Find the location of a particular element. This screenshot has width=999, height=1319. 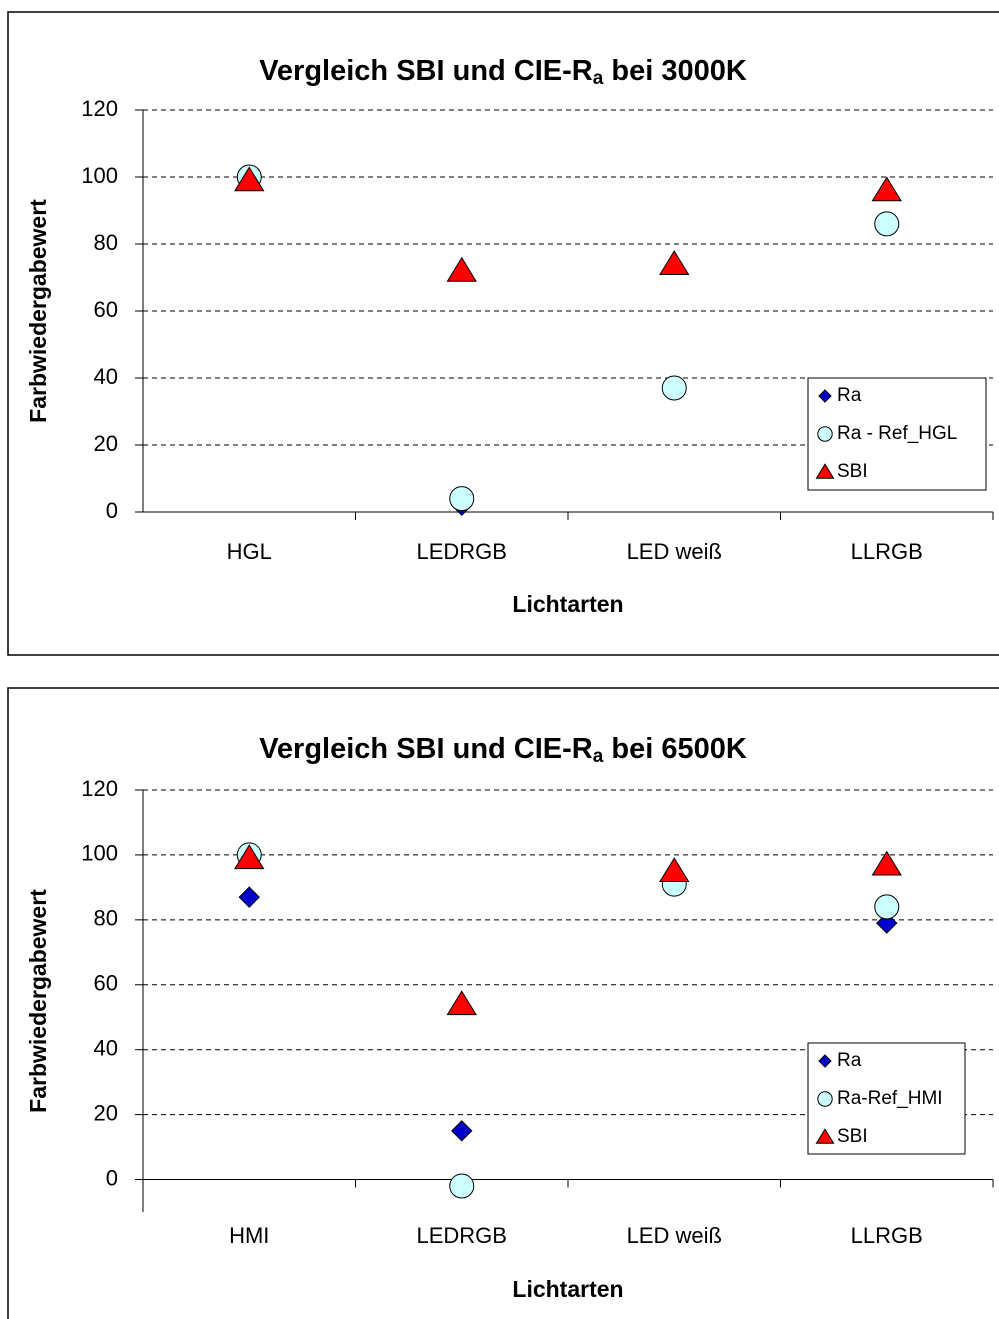

legend-label: Ra - Ref_HGL is located at coordinates (897, 433).